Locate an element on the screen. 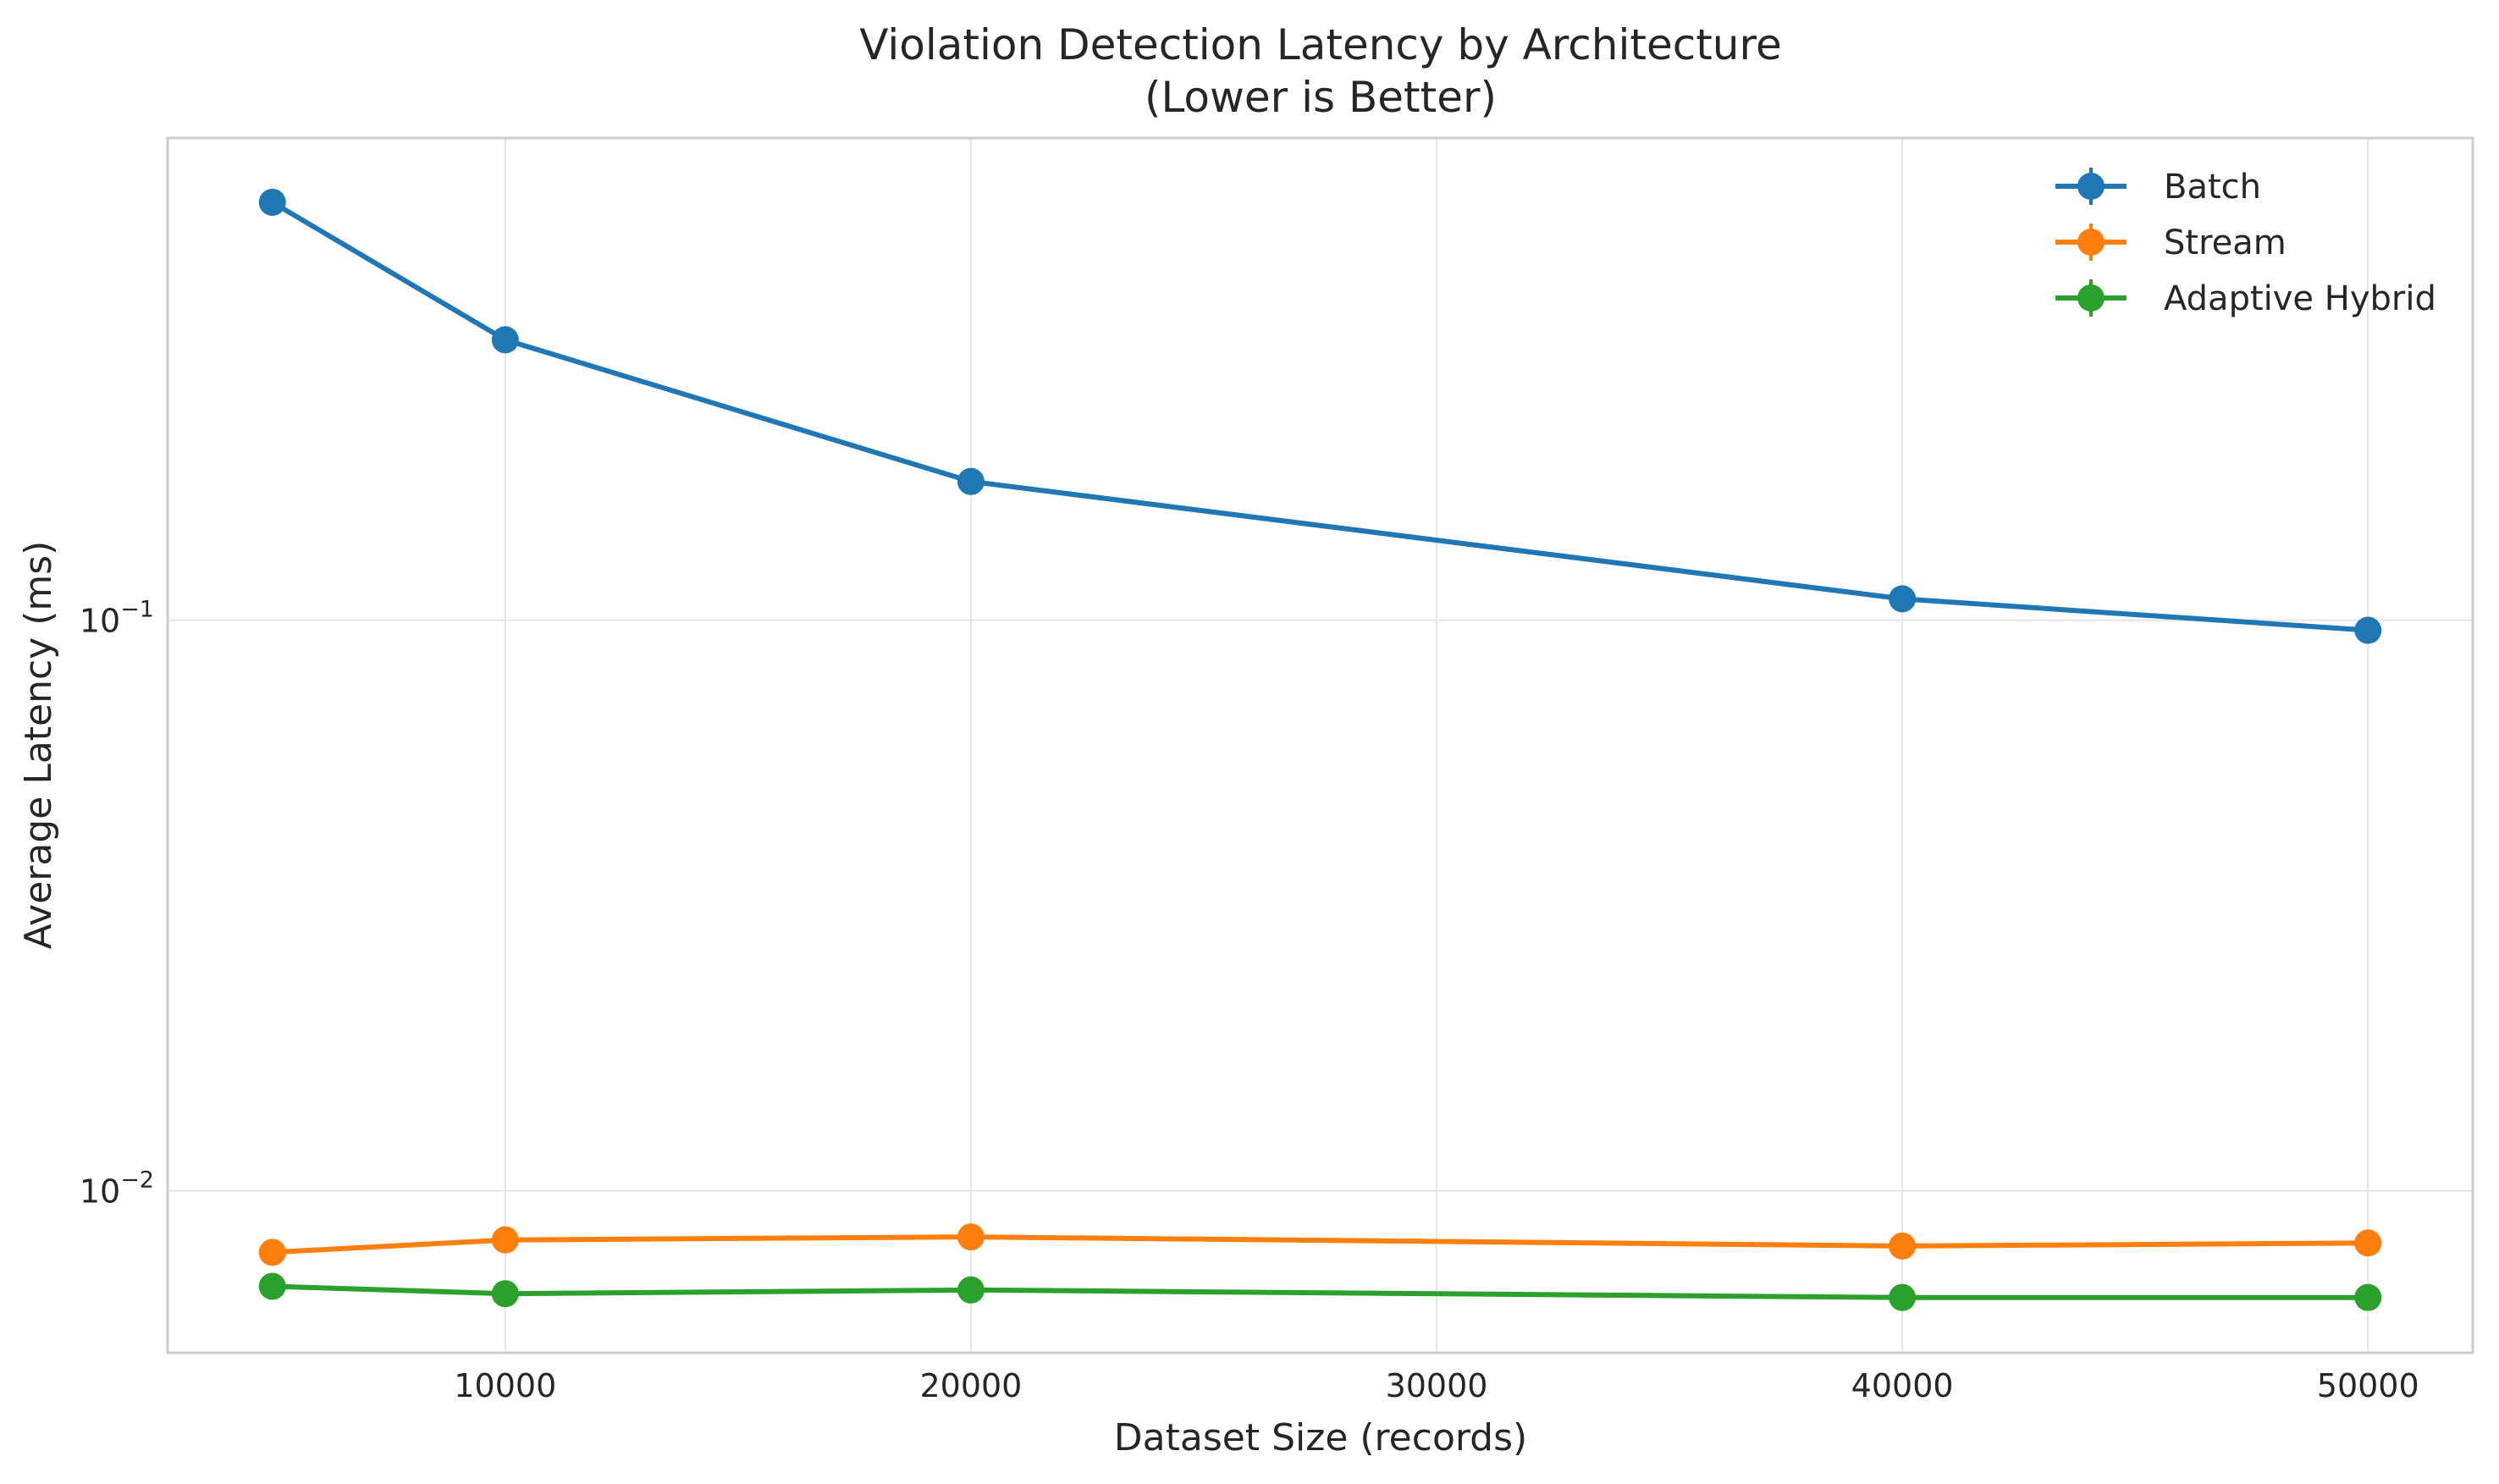 This screenshot has height=1484, width=2499. y-tick-exponent: −2 is located at coordinates (137, 1180).